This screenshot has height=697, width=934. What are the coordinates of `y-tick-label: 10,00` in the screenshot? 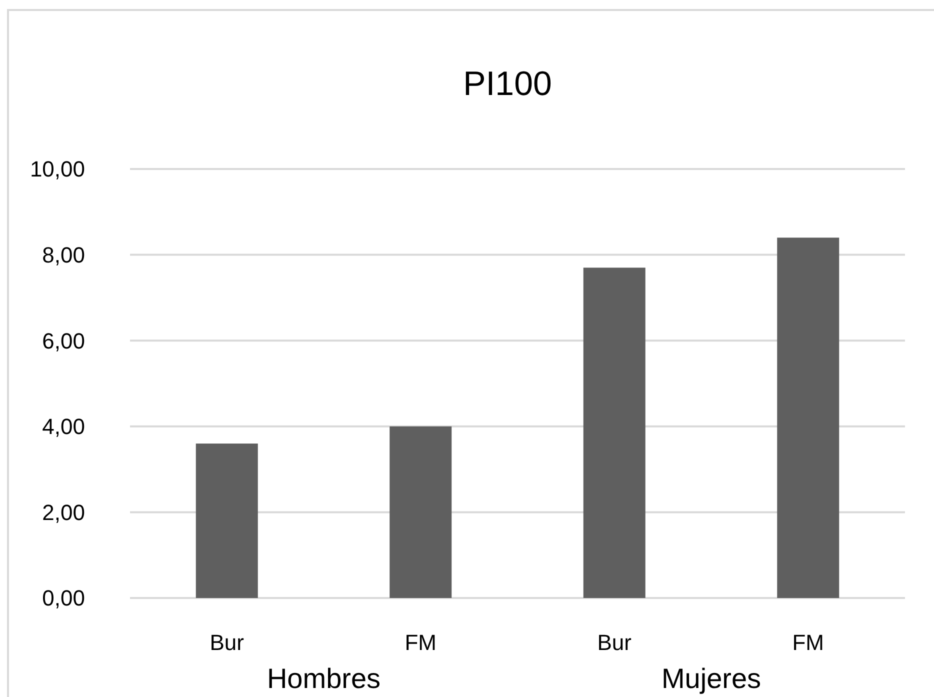 It's located at (57, 169).